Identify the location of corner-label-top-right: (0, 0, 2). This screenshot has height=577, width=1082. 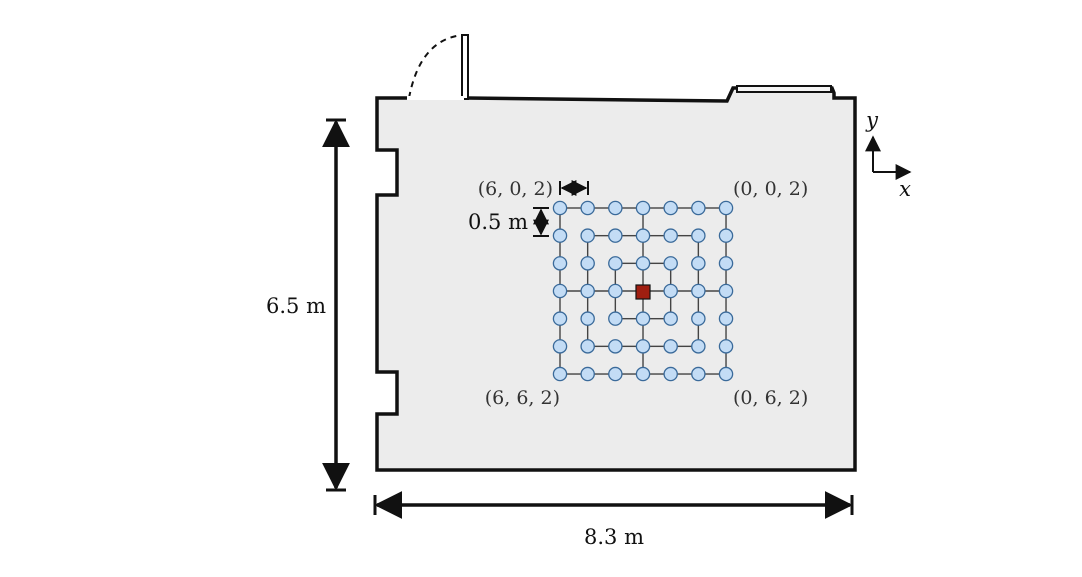
(770, 189).